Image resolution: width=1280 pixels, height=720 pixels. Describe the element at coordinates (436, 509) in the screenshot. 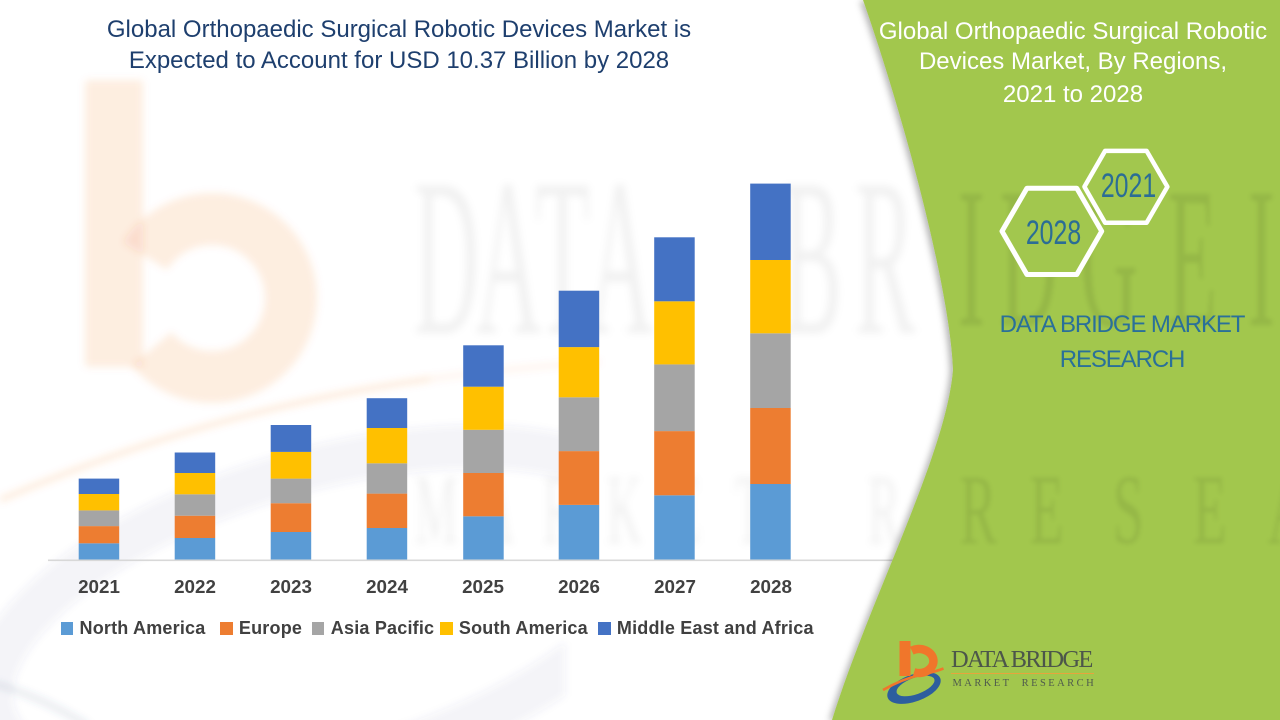

I see `svg-text: M` at that location.